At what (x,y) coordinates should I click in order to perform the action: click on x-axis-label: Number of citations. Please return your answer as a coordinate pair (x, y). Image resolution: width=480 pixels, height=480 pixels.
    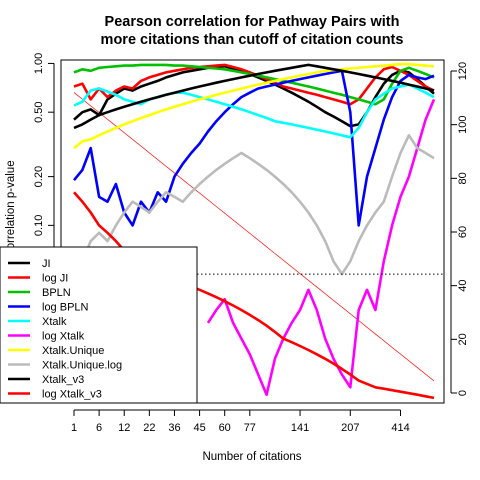
    Looking at the image, I should click on (251, 457).